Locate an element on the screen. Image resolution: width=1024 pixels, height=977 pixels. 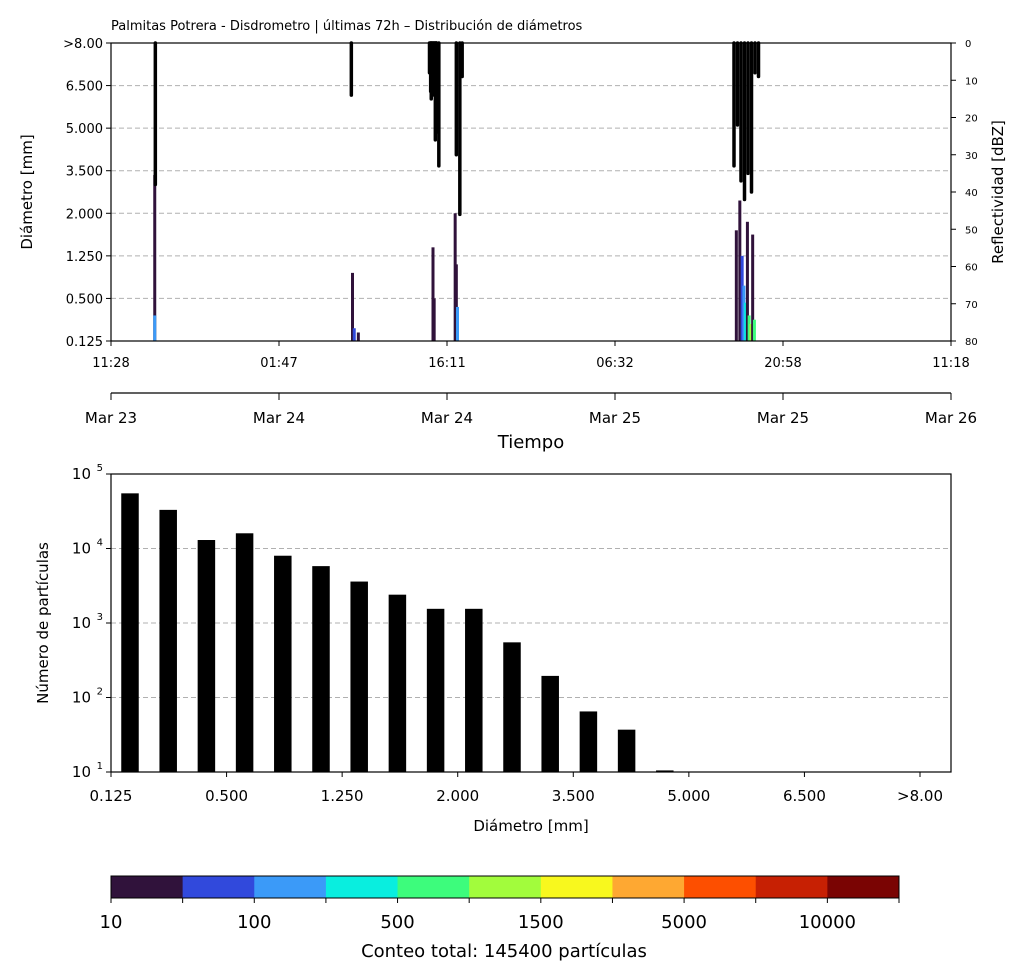
timeline-x-tick-label: 01:47 is located at coordinates (278, 363).